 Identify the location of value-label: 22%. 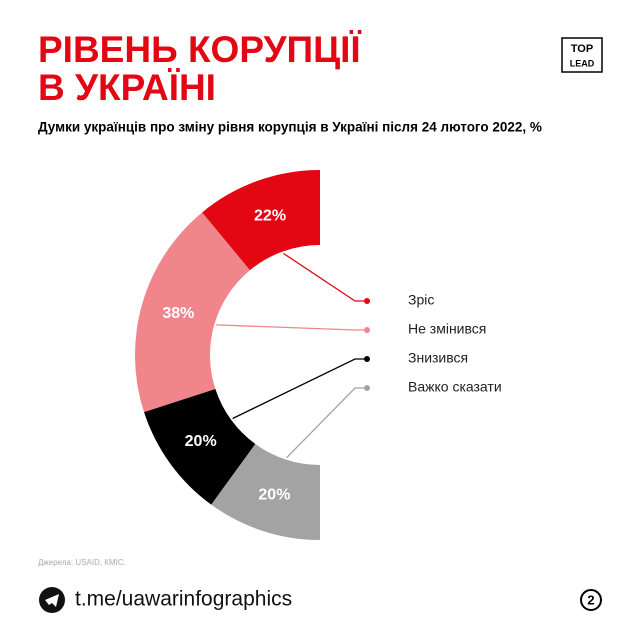
(270, 215).